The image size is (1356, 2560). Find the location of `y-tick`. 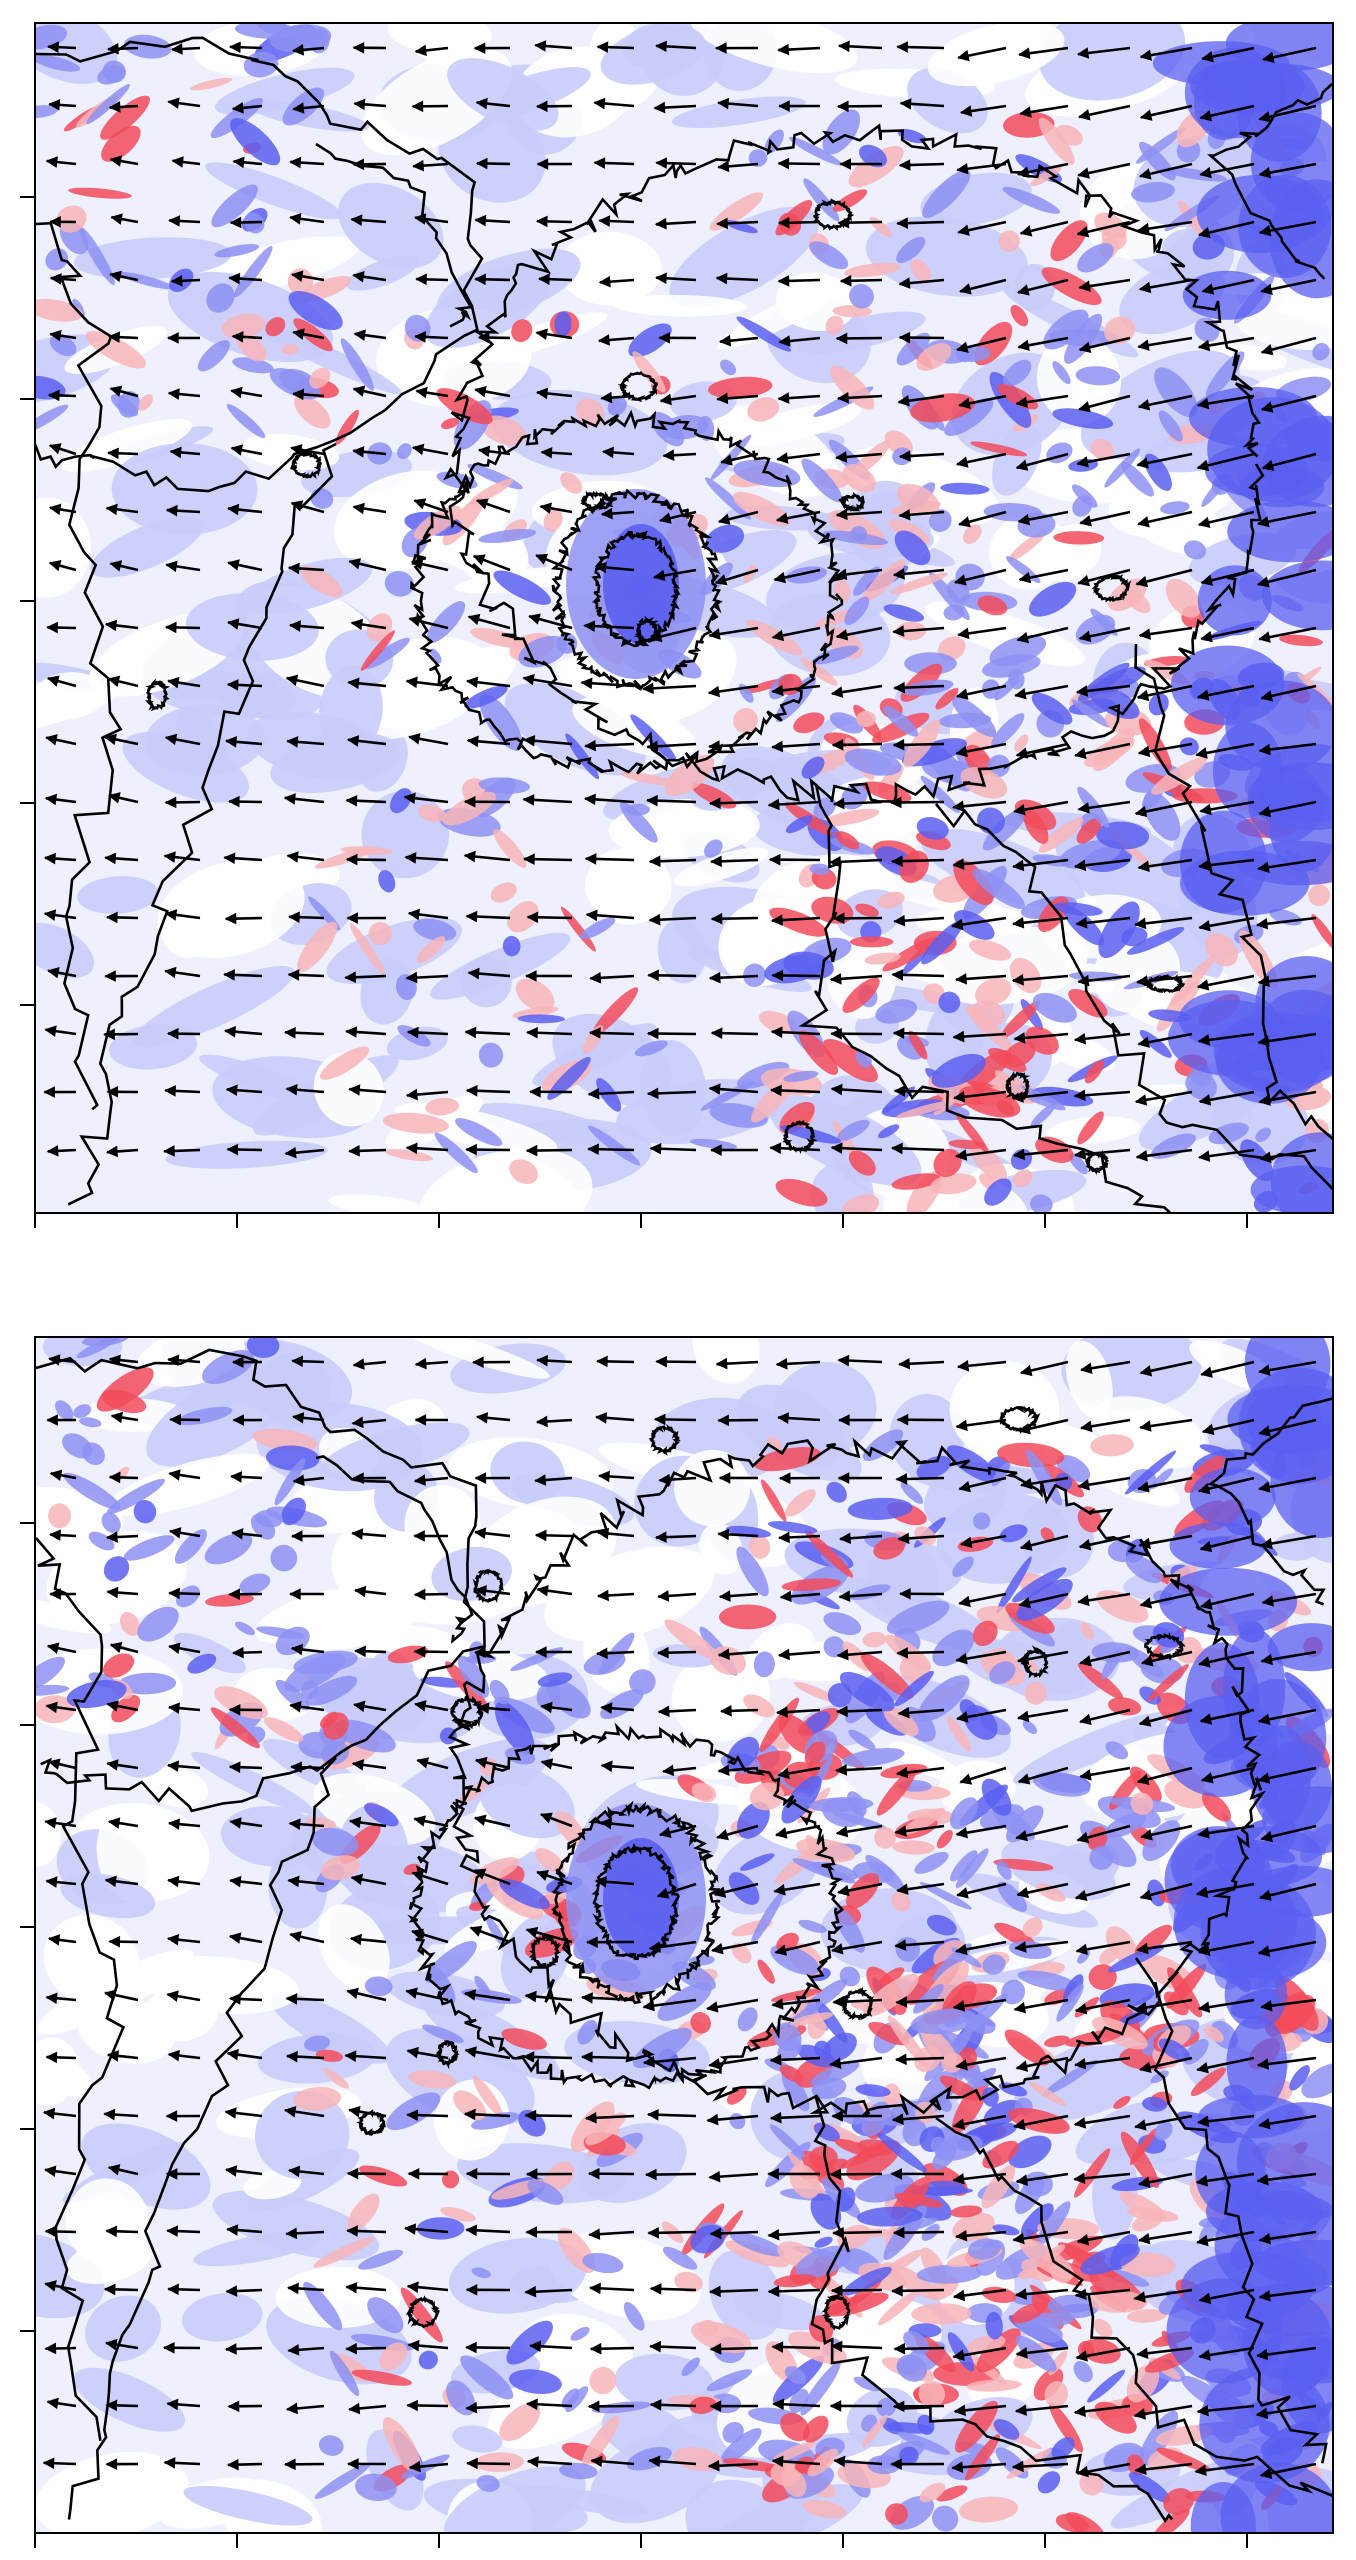

y-tick is located at coordinates (27, 601).